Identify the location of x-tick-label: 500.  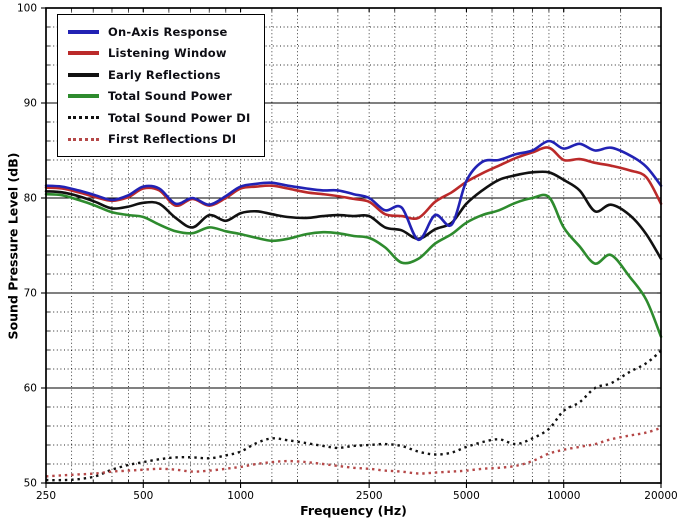
(143, 496).